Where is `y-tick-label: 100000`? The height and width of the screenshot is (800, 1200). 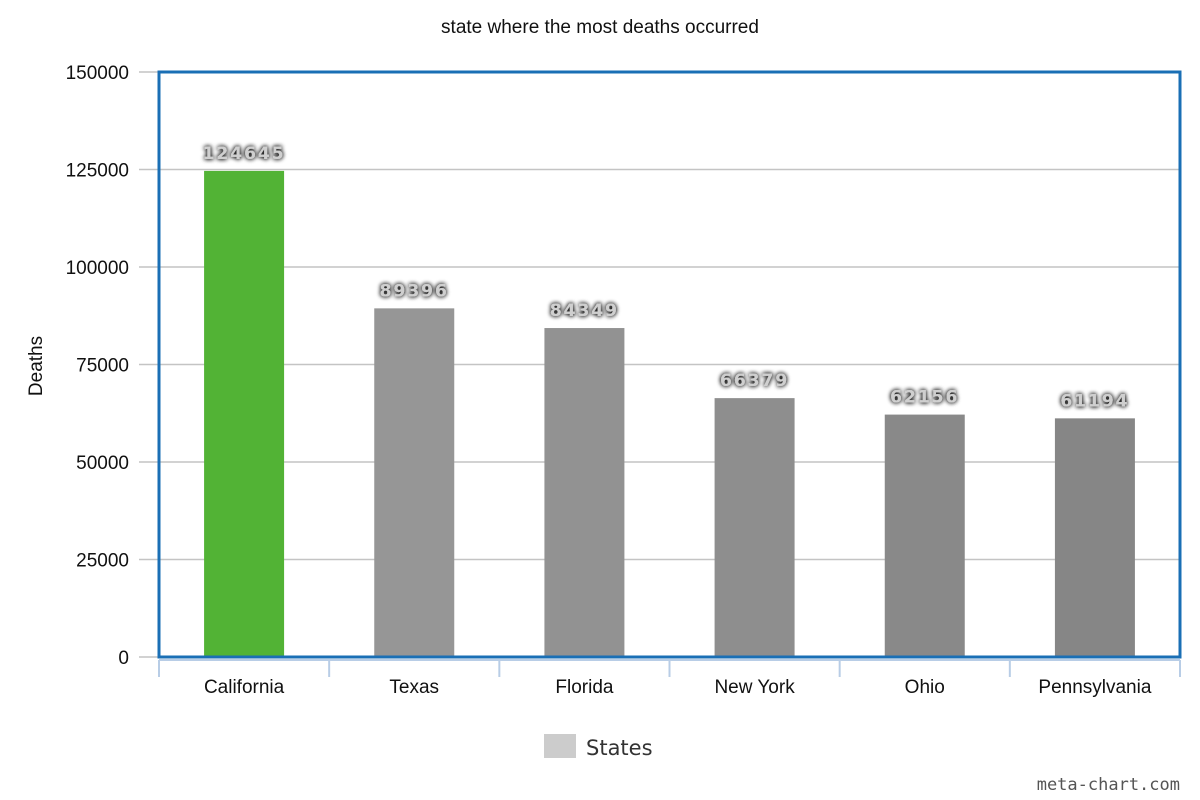 y-tick-label: 100000 is located at coordinates (97, 268).